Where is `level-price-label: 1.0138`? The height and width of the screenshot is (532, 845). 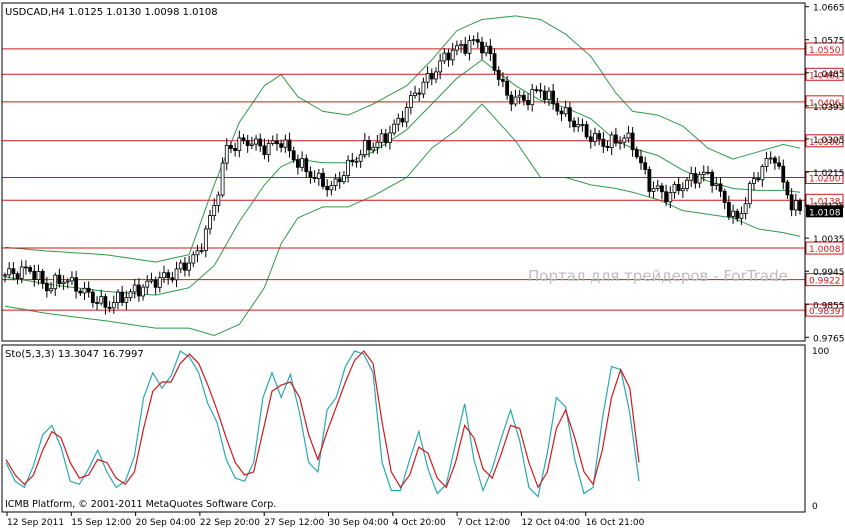
level-price-label: 1.0138 is located at coordinates (825, 202).